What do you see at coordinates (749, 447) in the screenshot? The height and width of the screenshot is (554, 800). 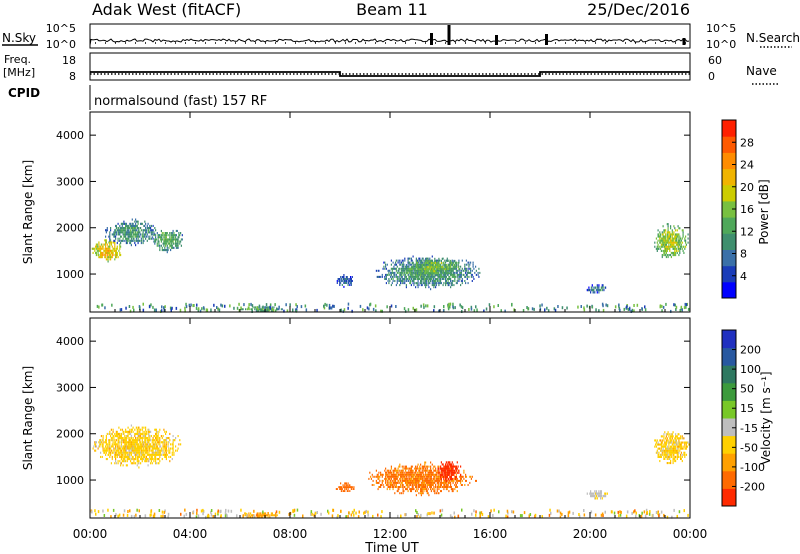 I see `colorbar-tick-label: -50` at bounding box center [749, 447].